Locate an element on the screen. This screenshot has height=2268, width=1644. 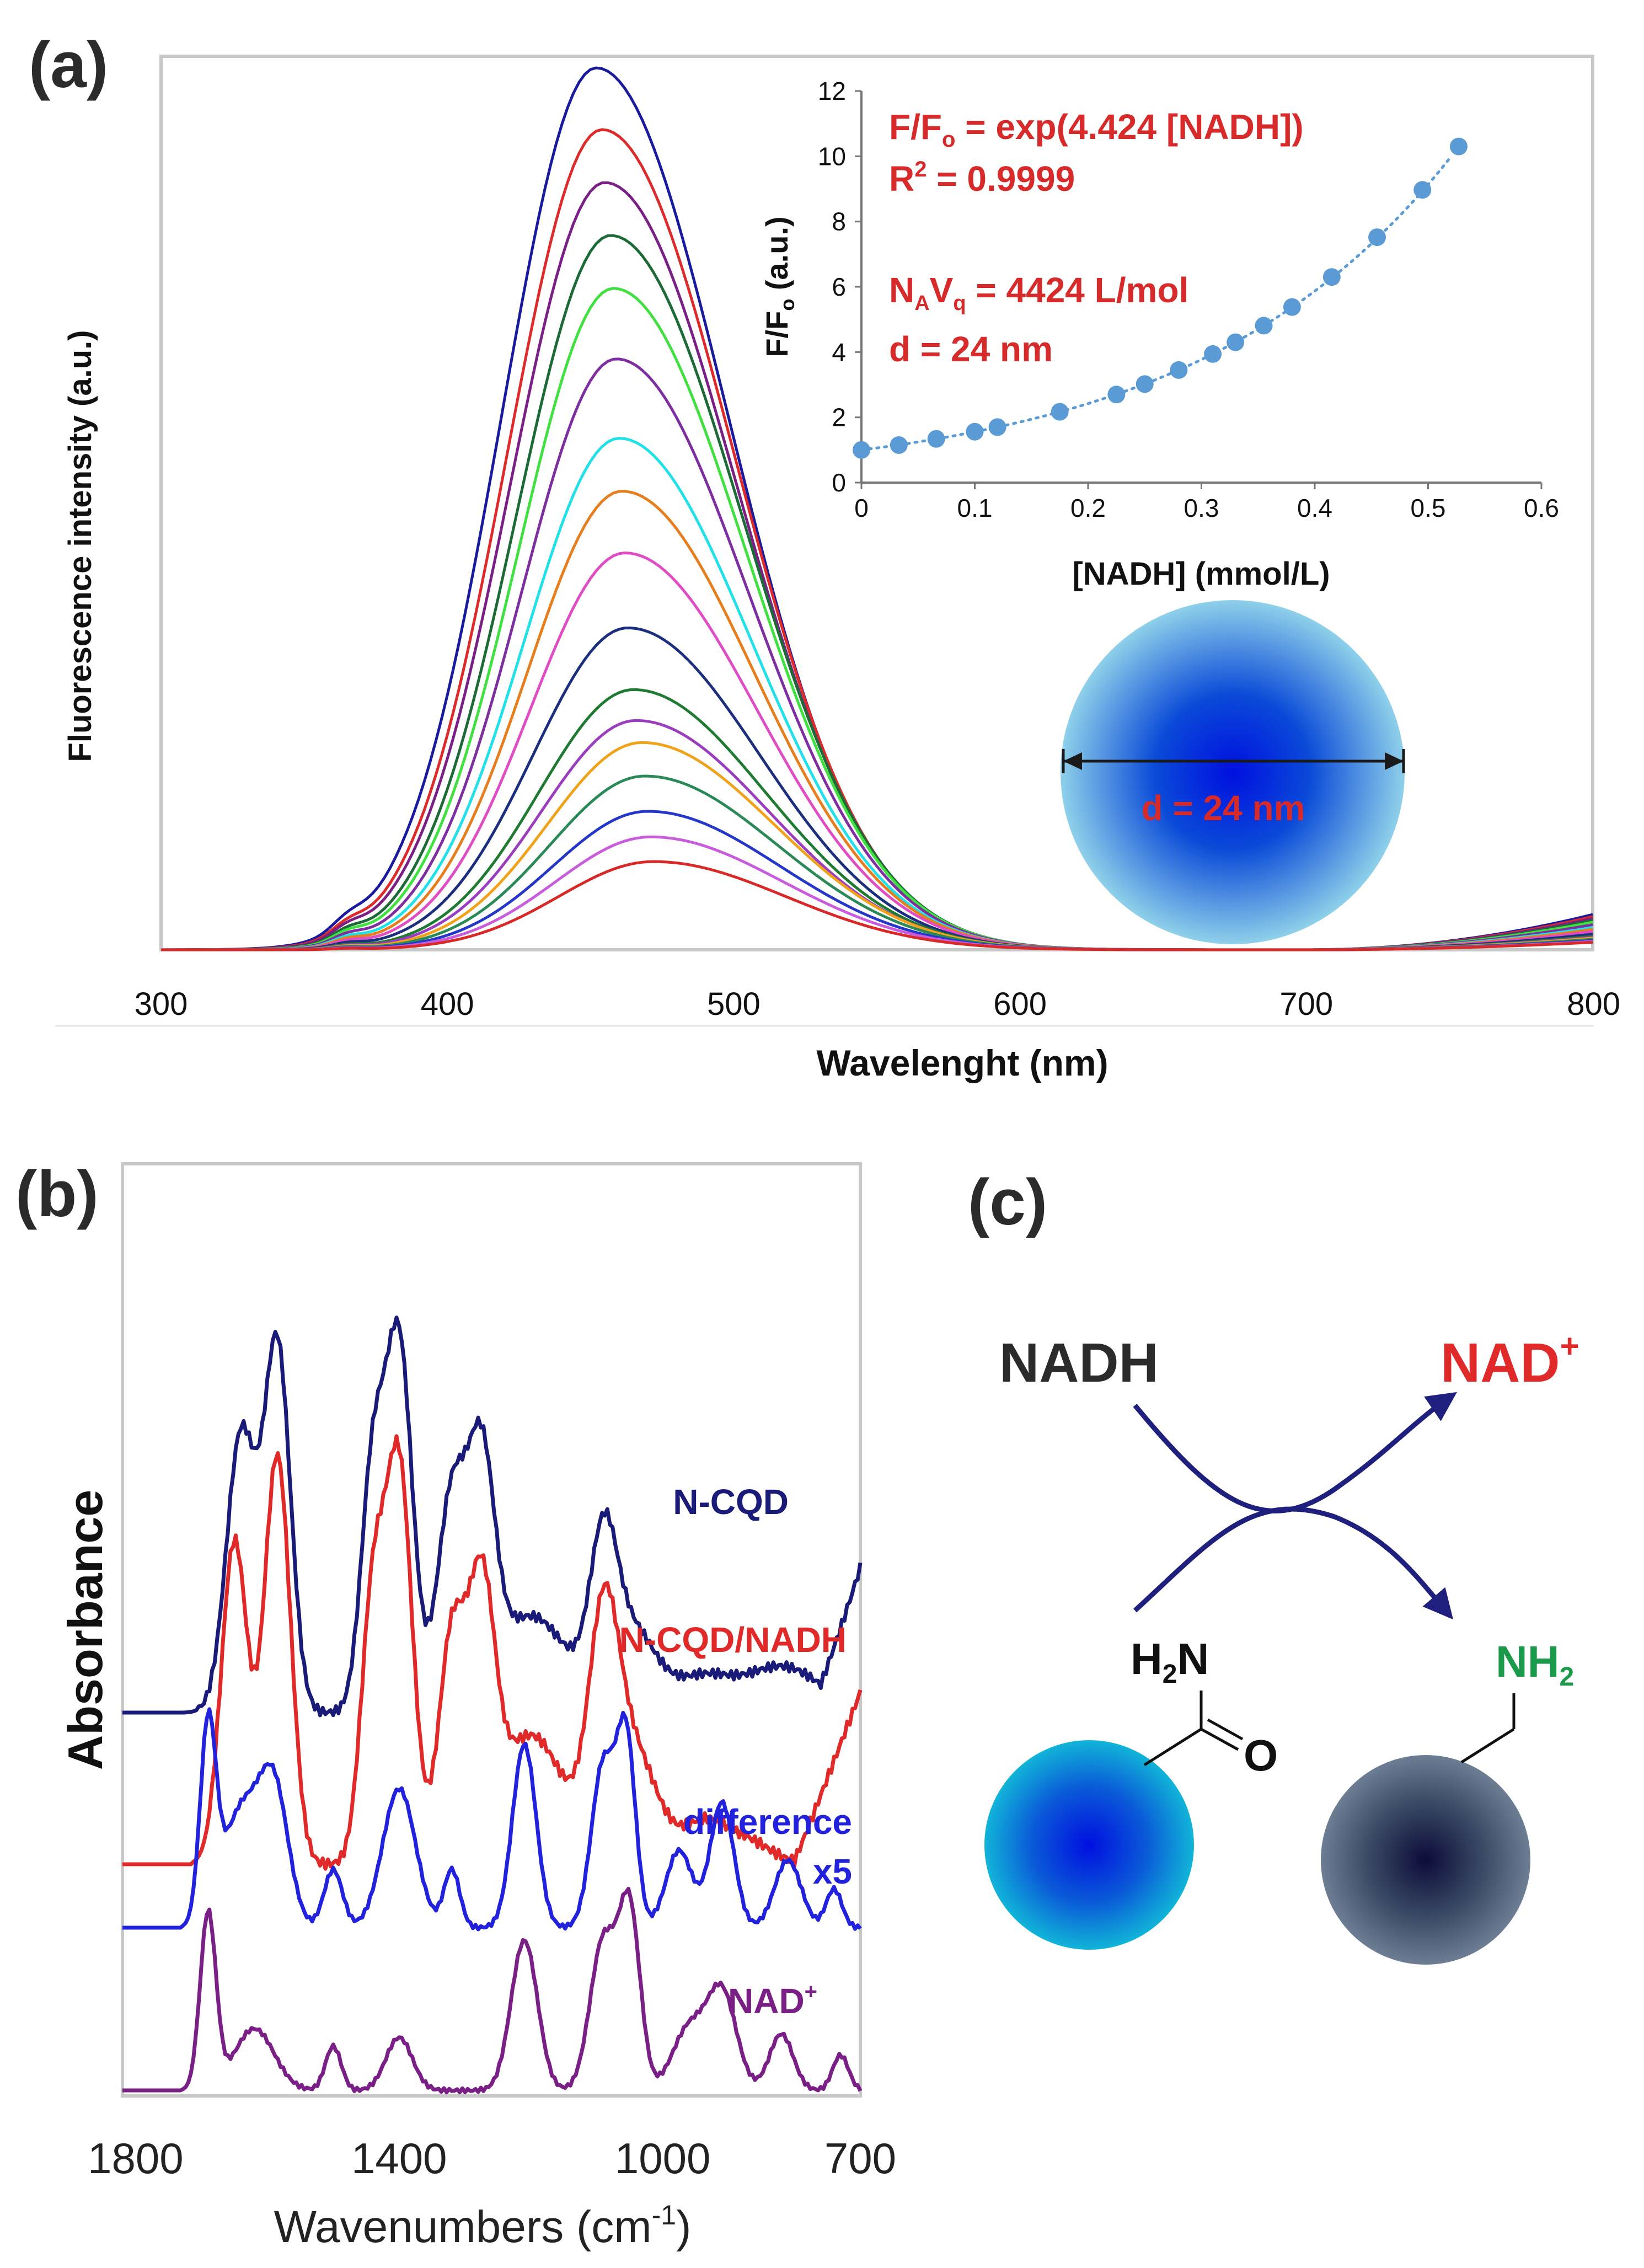
legend-difference: difference is located at coordinates (767, 1822).